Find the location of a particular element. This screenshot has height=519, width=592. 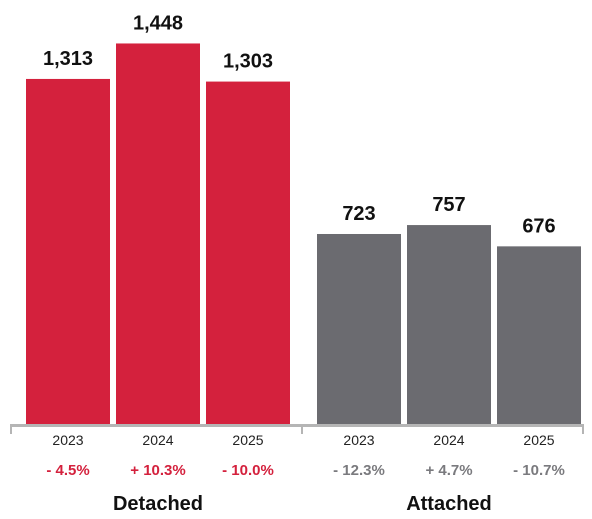

group-label-detached: Detached is located at coordinates (158, 504).